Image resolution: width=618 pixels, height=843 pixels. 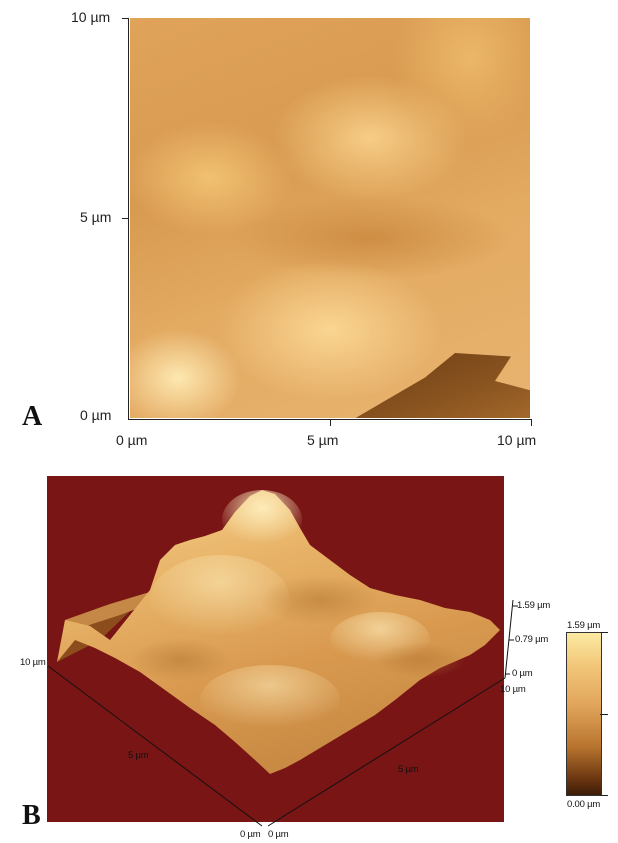 I want to click on colorbar-min-label: 0.00 µm, so click(x=584, y=804).